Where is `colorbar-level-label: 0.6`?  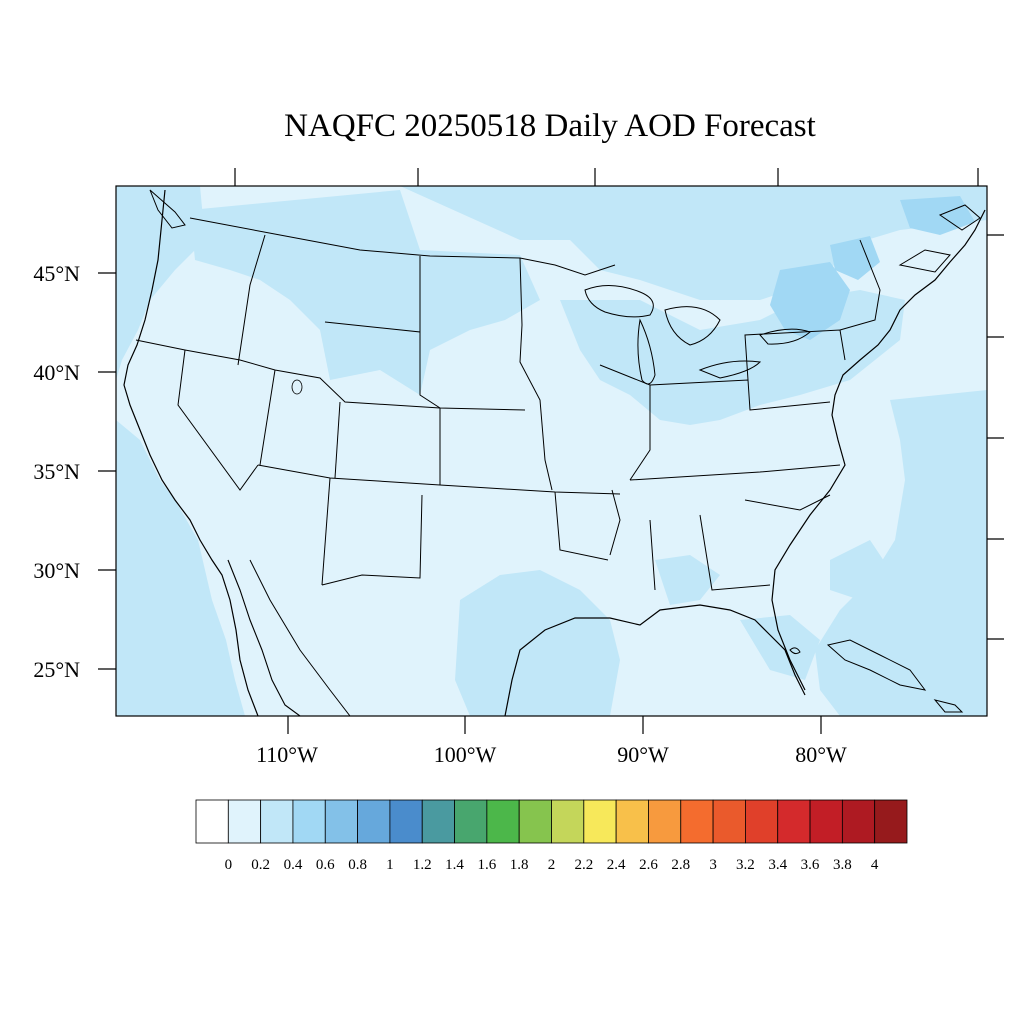
colorbar-level-label: 0.6 is located at coordinates (325, 865).